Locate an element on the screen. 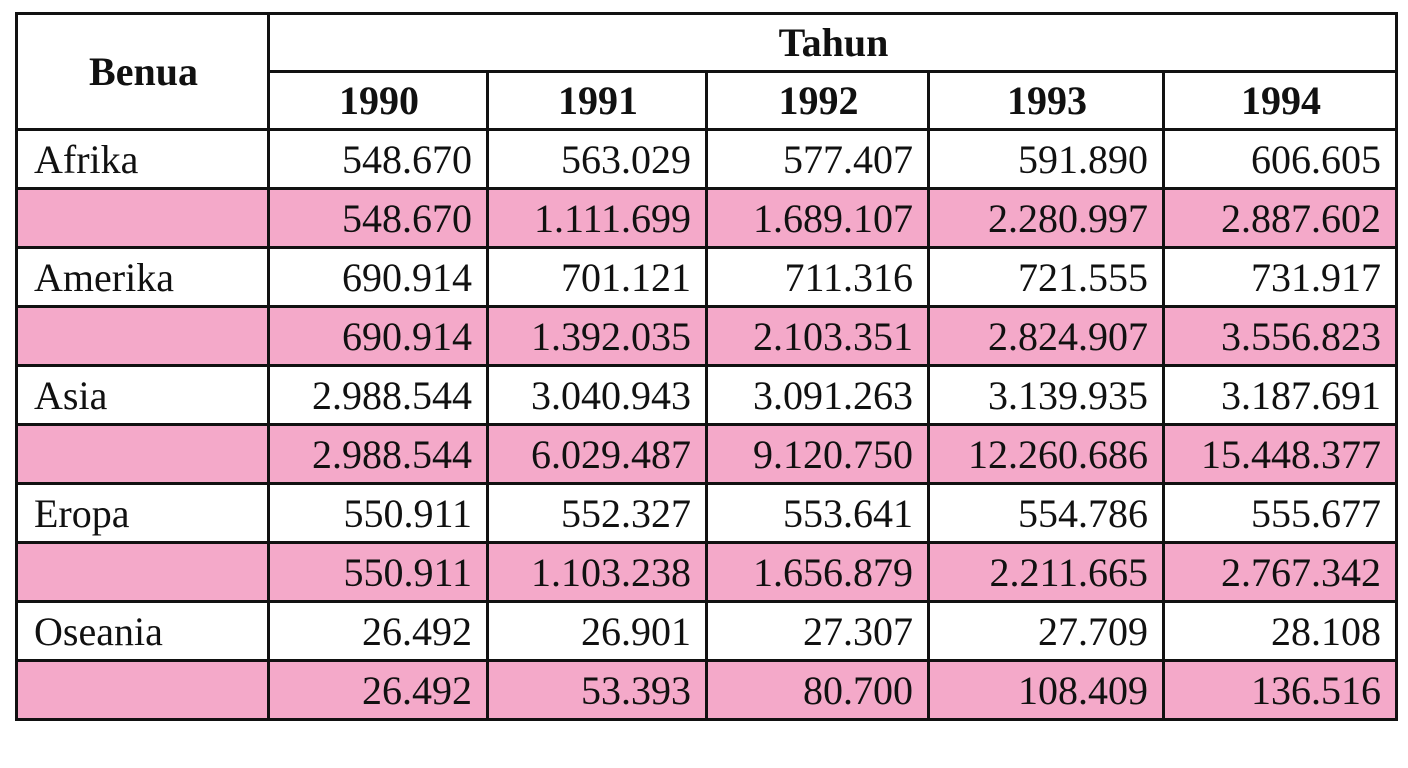 This screenshot has height=768, width=1408. value-cell: 554.786 is located at coordinates (1046, 513).